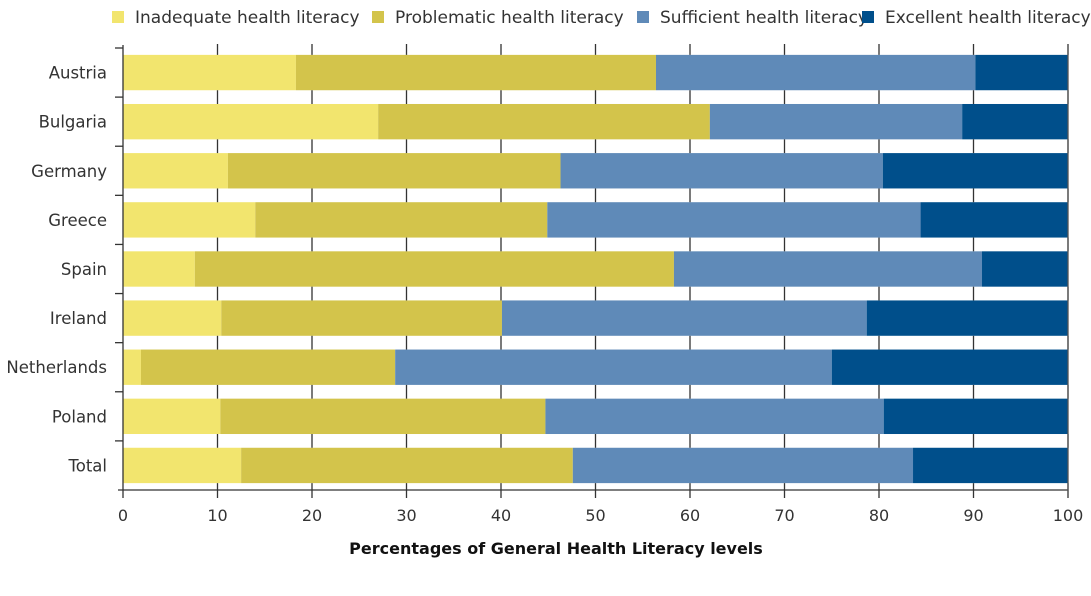 The height and width of the screenshot is (596, 1091). What do you see at coordinates (879, 515) in the screenshot?
I see `x-tick-label: 80` at bounding box center [879, 515].